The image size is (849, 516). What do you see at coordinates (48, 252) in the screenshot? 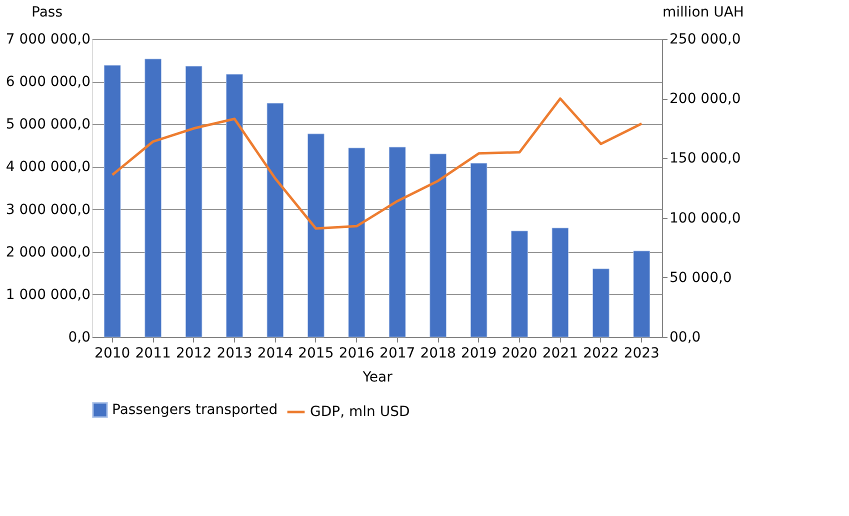
I see `y-tick-label: 2 000 000,0` at bounding box center [48, 252].